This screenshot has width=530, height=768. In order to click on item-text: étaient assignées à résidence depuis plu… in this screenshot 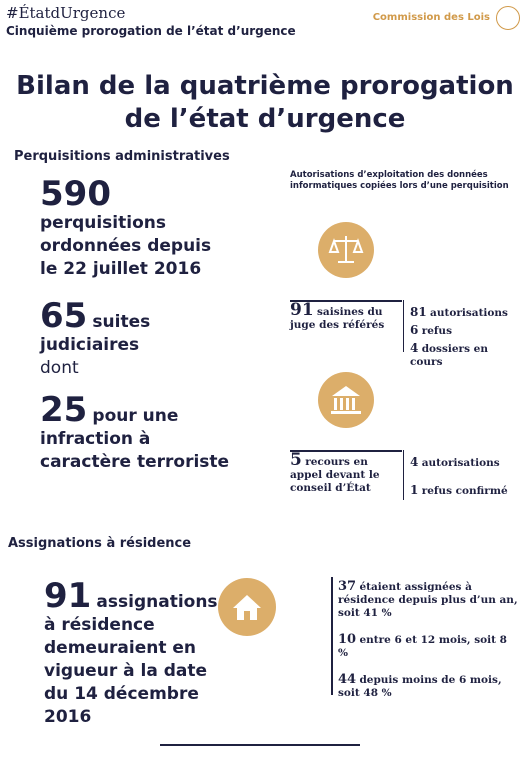, I will do `click(428, 600)`.